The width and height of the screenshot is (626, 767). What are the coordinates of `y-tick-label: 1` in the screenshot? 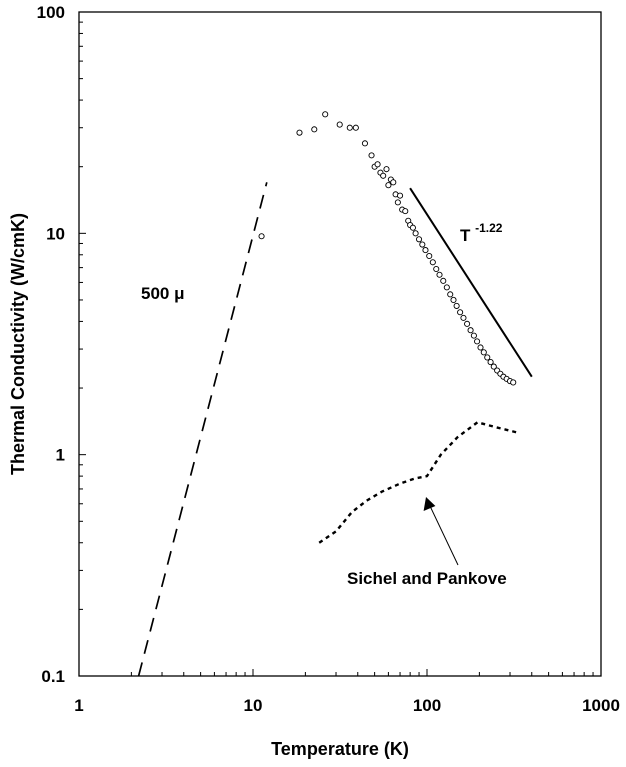 It's located at (60, 455).